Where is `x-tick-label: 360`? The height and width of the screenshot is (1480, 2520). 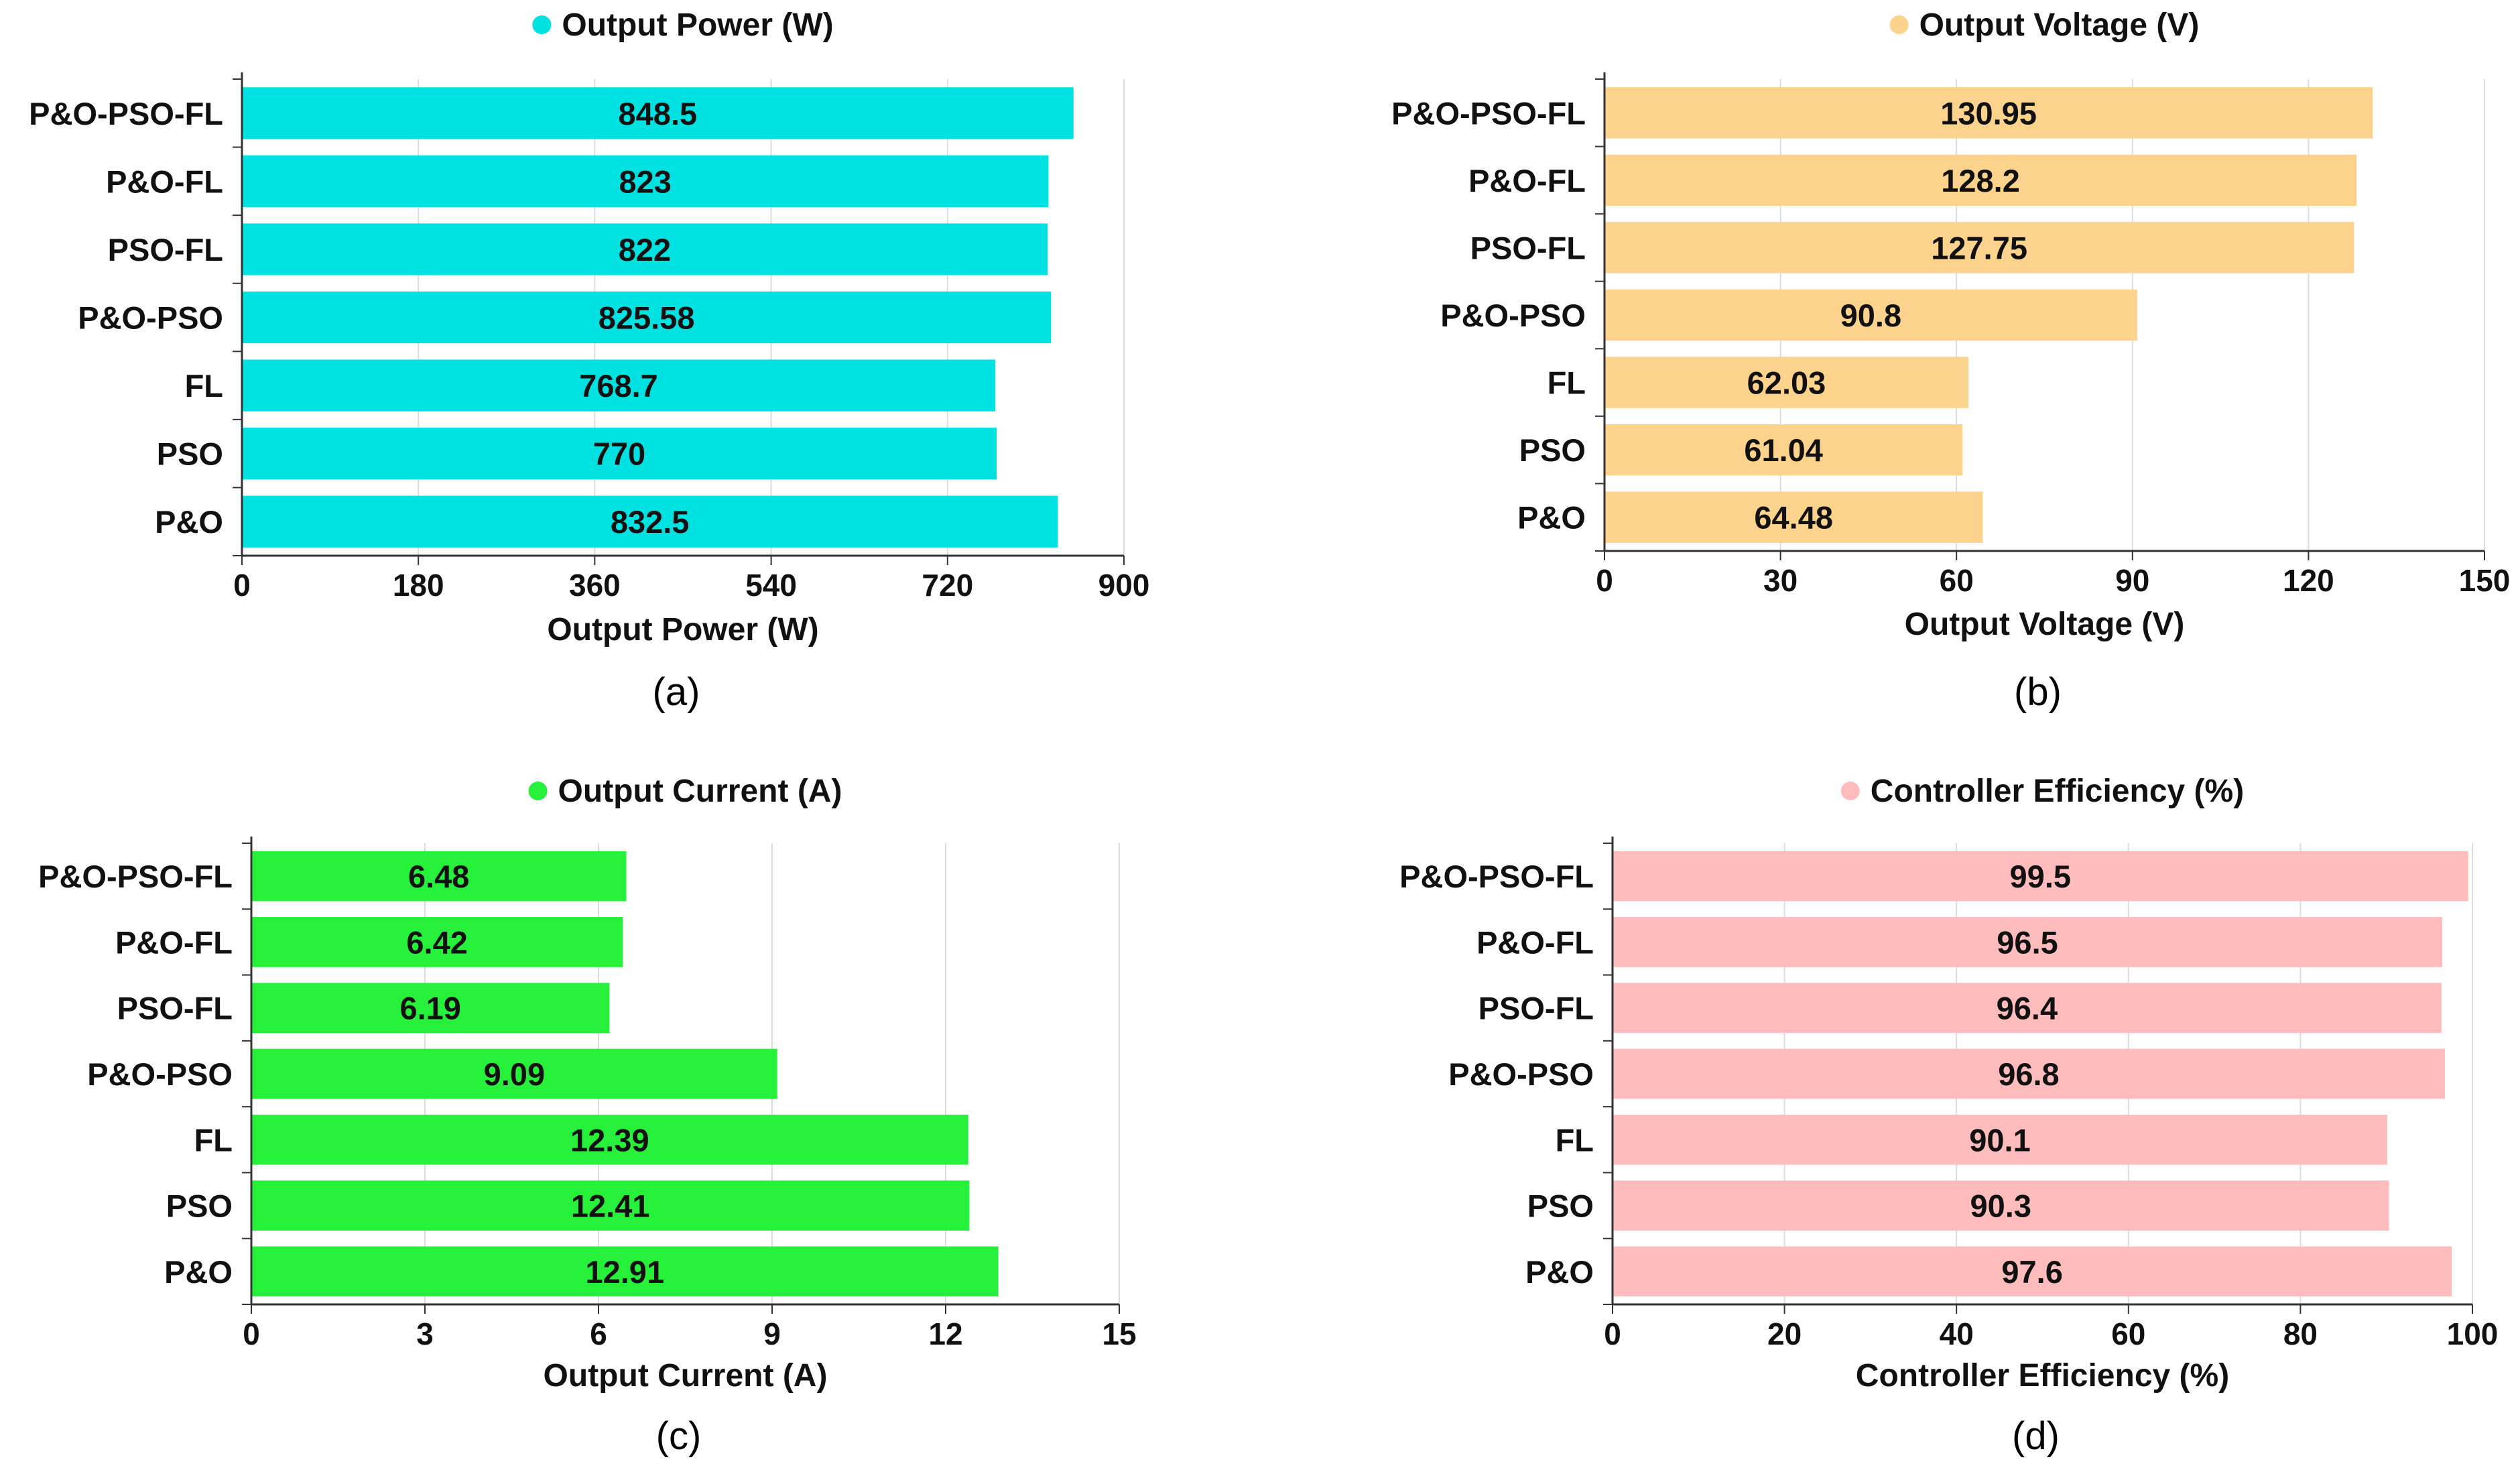
x-tick-label: 360 is located at coordinates (595, 585).